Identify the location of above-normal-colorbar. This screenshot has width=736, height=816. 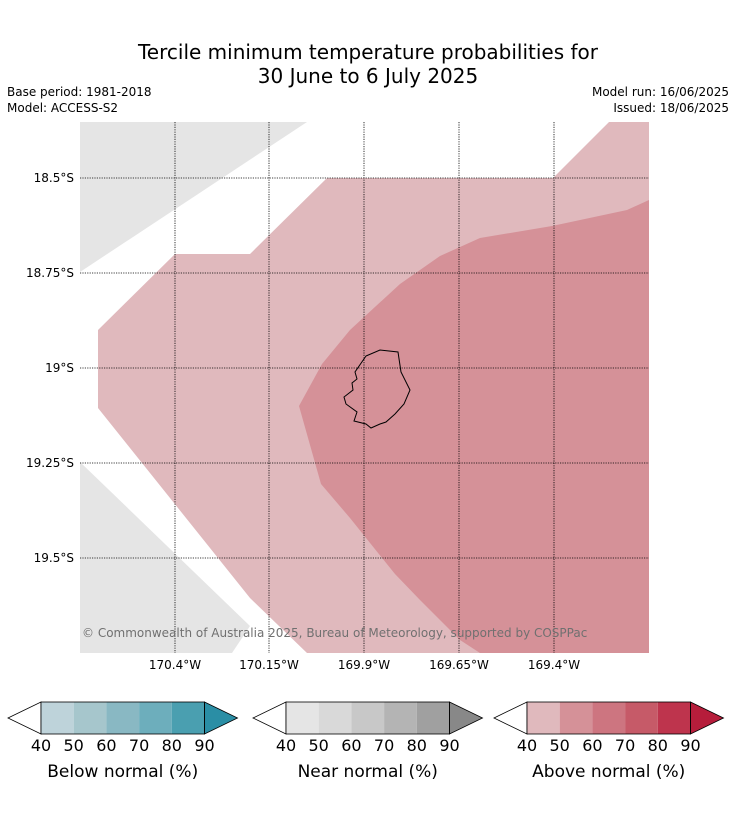
(609, 718).